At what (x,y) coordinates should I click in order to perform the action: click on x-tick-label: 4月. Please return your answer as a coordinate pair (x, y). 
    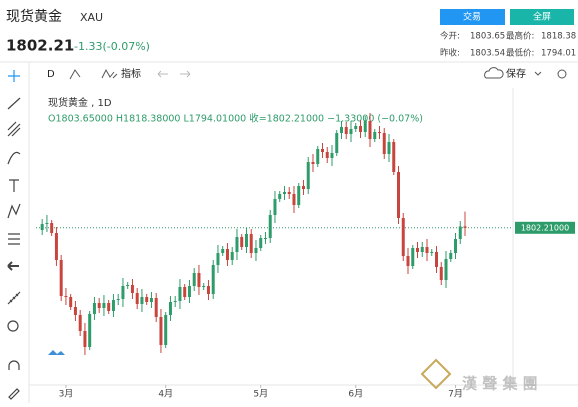
    Looking at the image, I should click on (165, 394).